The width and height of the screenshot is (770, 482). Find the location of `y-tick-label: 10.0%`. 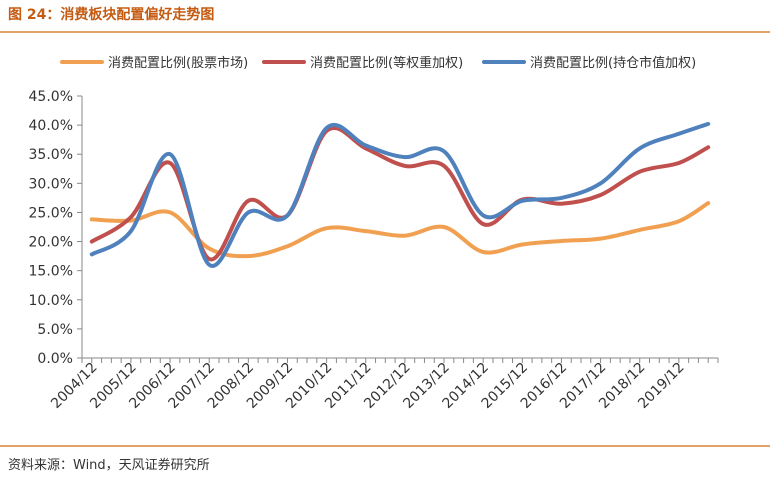

y-tick-label: 10.0% is located at coordinates (51, 301).